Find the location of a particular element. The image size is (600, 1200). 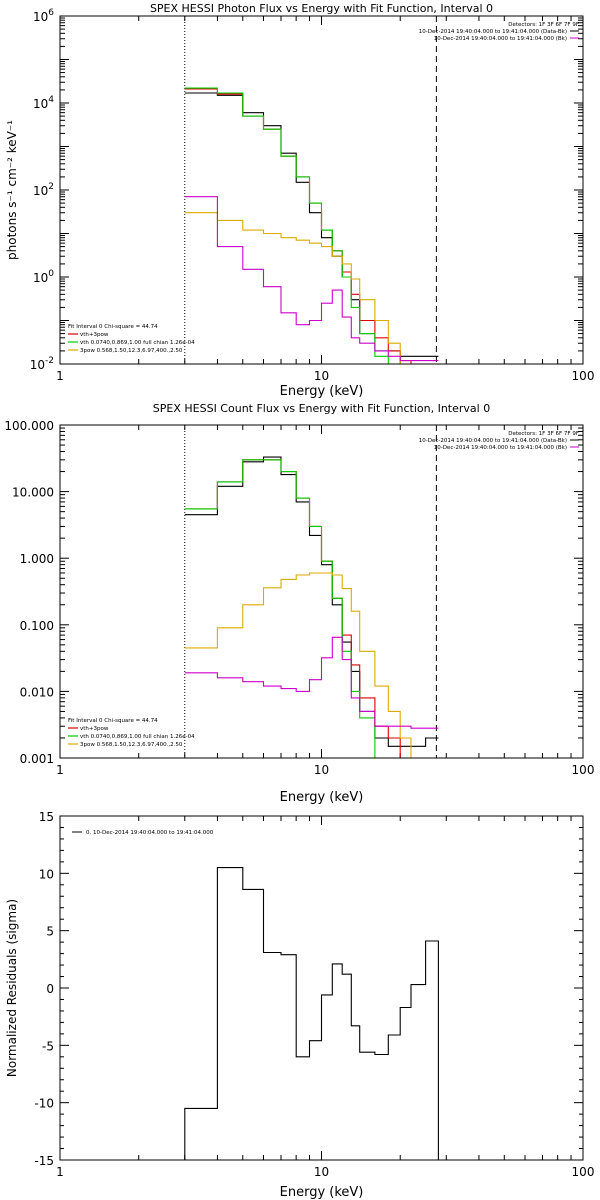

y-tick-label: -10 is located at coordinates (44, 1104).